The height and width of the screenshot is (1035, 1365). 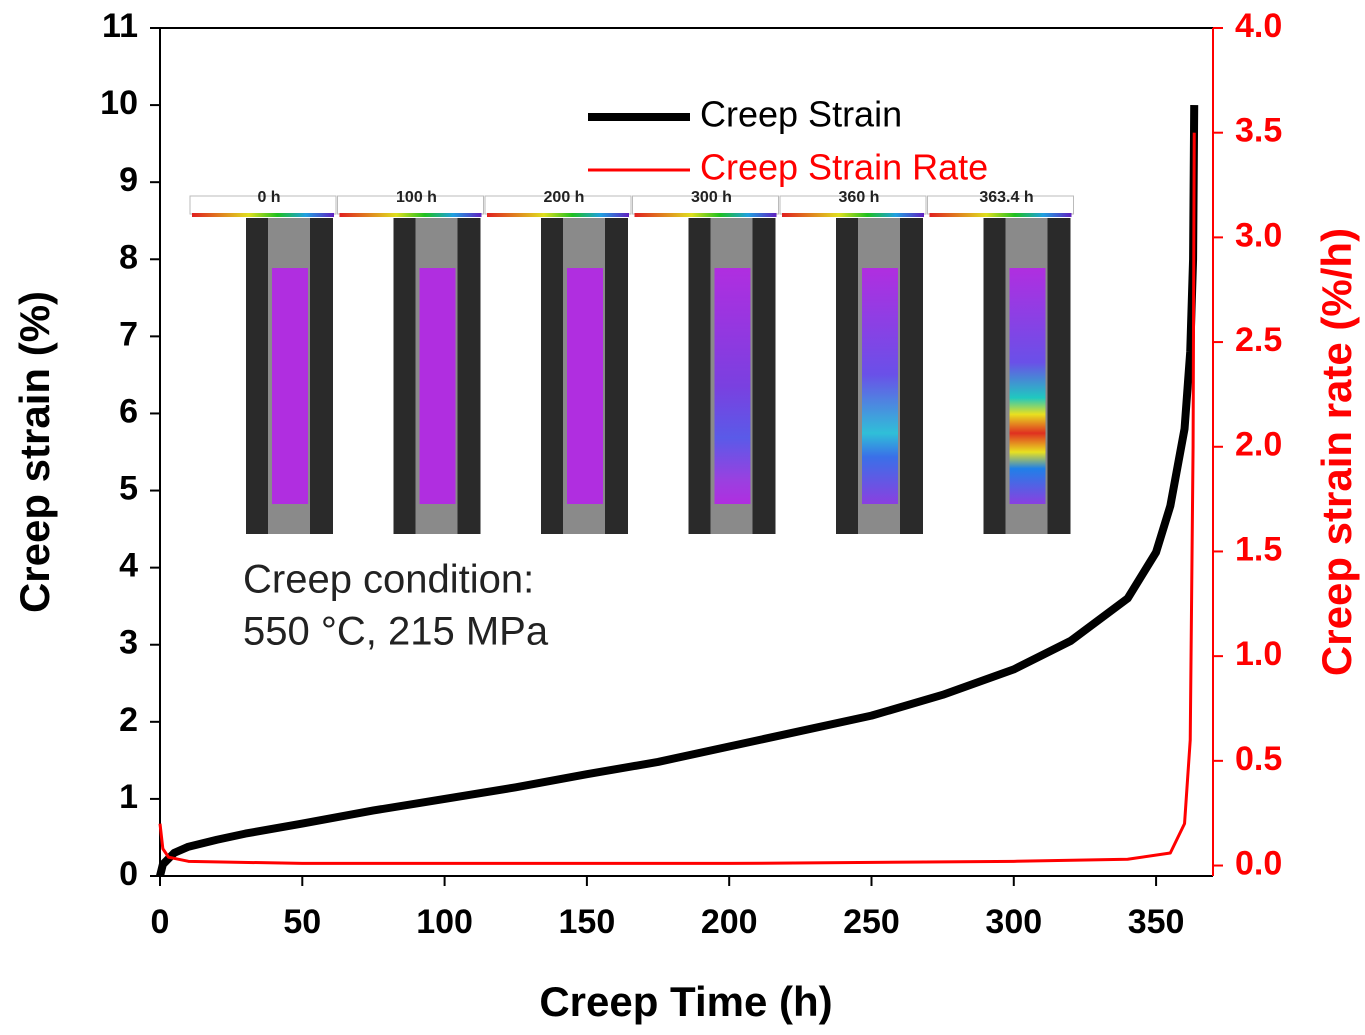 I want to click on y2-tick-label: 2.0, so click(x=1258, y=445).